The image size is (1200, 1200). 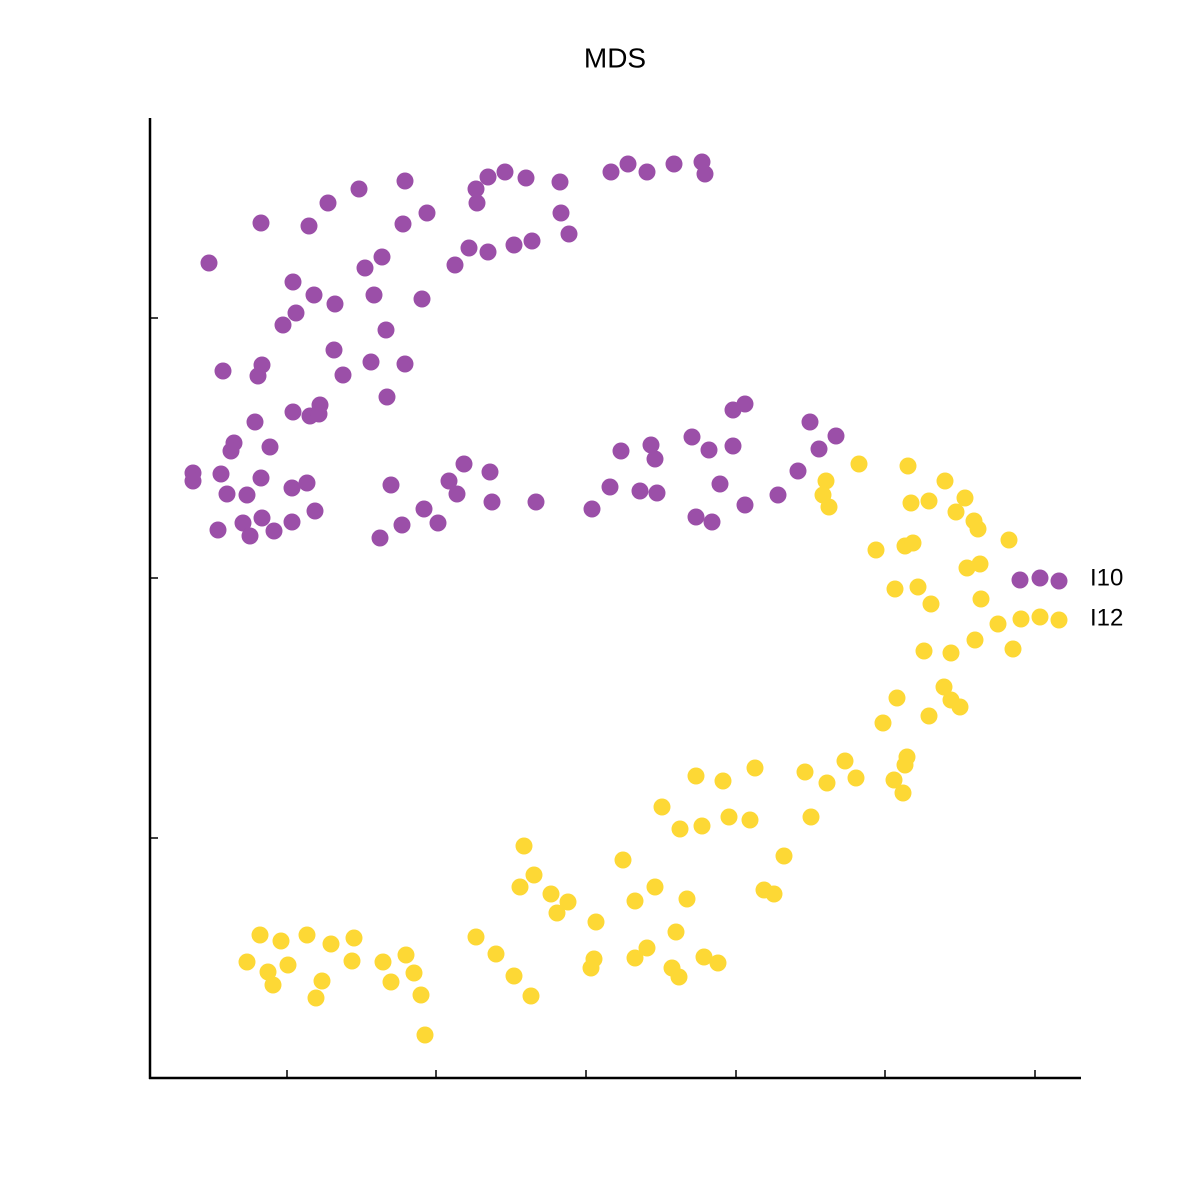 What do you see at coordinates (1106, 617) in the screenshot?
I see `legend-label: I12` at bounding box center [1106, 617].